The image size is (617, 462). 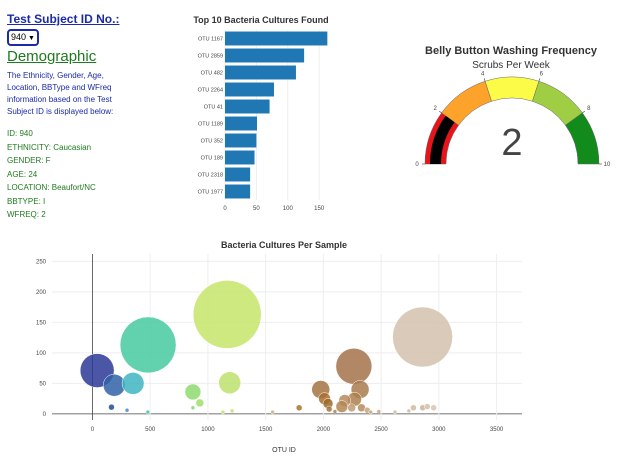 I want to click on gauge-tick-label: 6, so click(x=542, y=75).